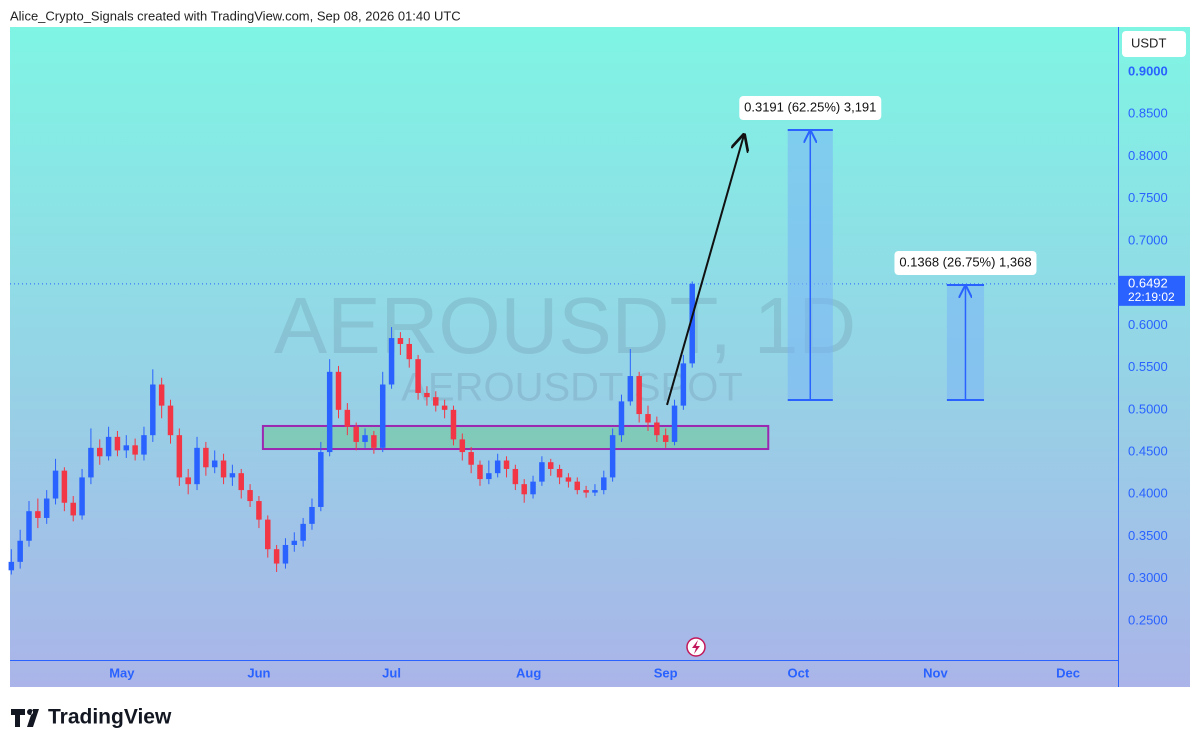  I want to click on x-tick-label: Sep, so click(666, 672).